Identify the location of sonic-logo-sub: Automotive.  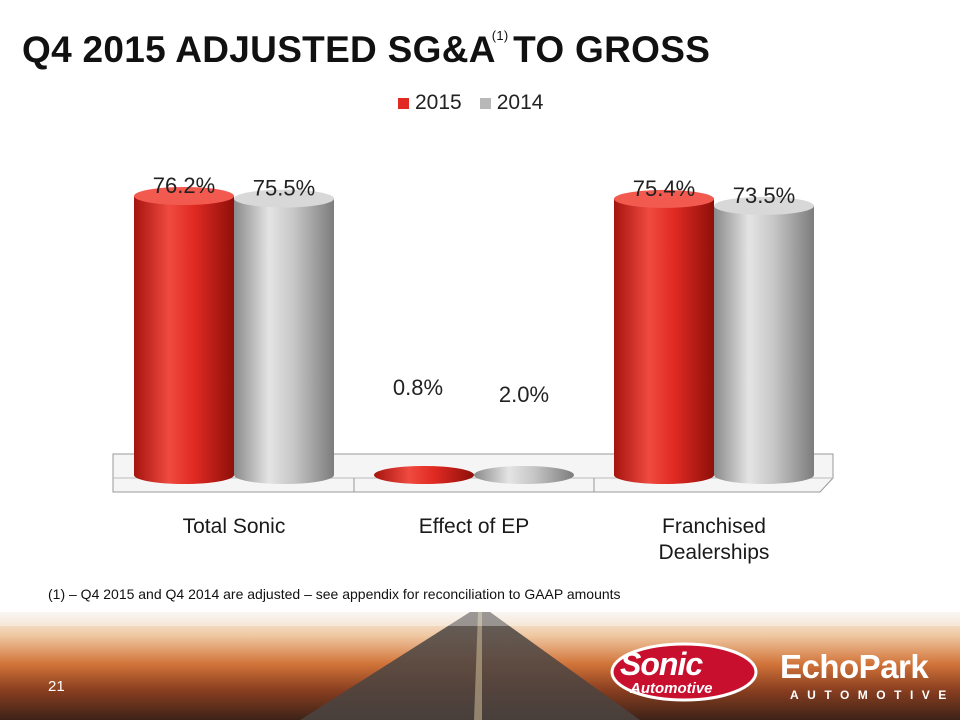
(671, 688).